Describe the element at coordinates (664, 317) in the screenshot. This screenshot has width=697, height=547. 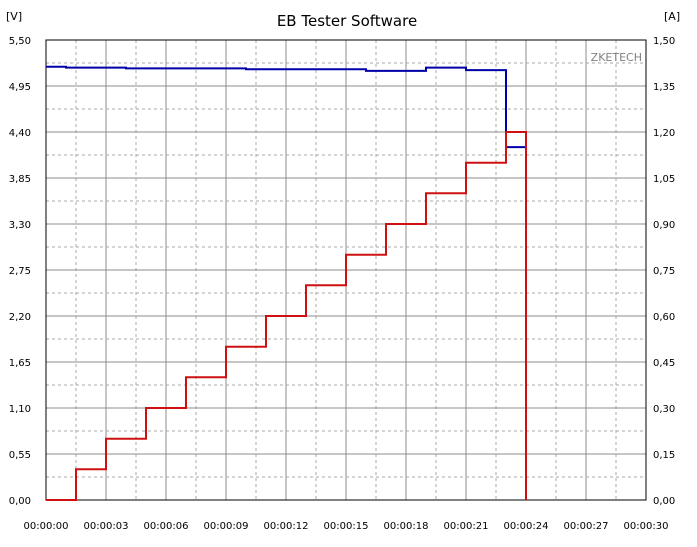
I see `y-right-tick-label: 0,60` at that location.